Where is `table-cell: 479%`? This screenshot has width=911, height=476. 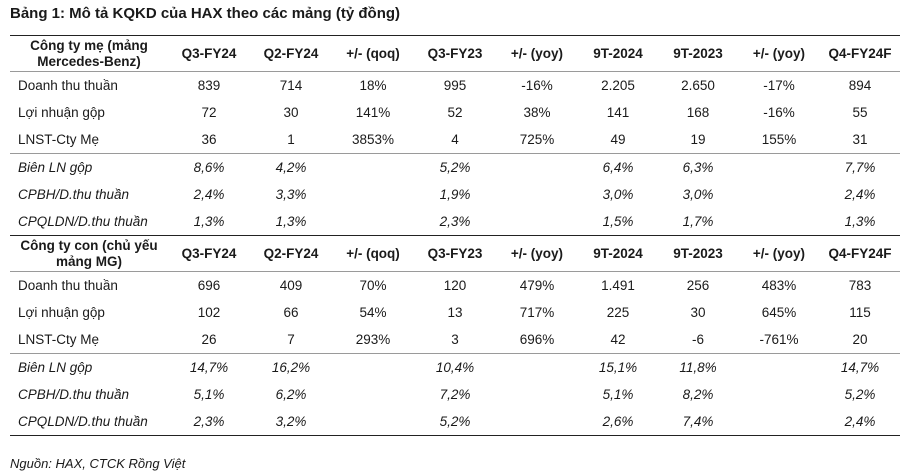
table-cell: 479% is located at coordinates (537, 285).